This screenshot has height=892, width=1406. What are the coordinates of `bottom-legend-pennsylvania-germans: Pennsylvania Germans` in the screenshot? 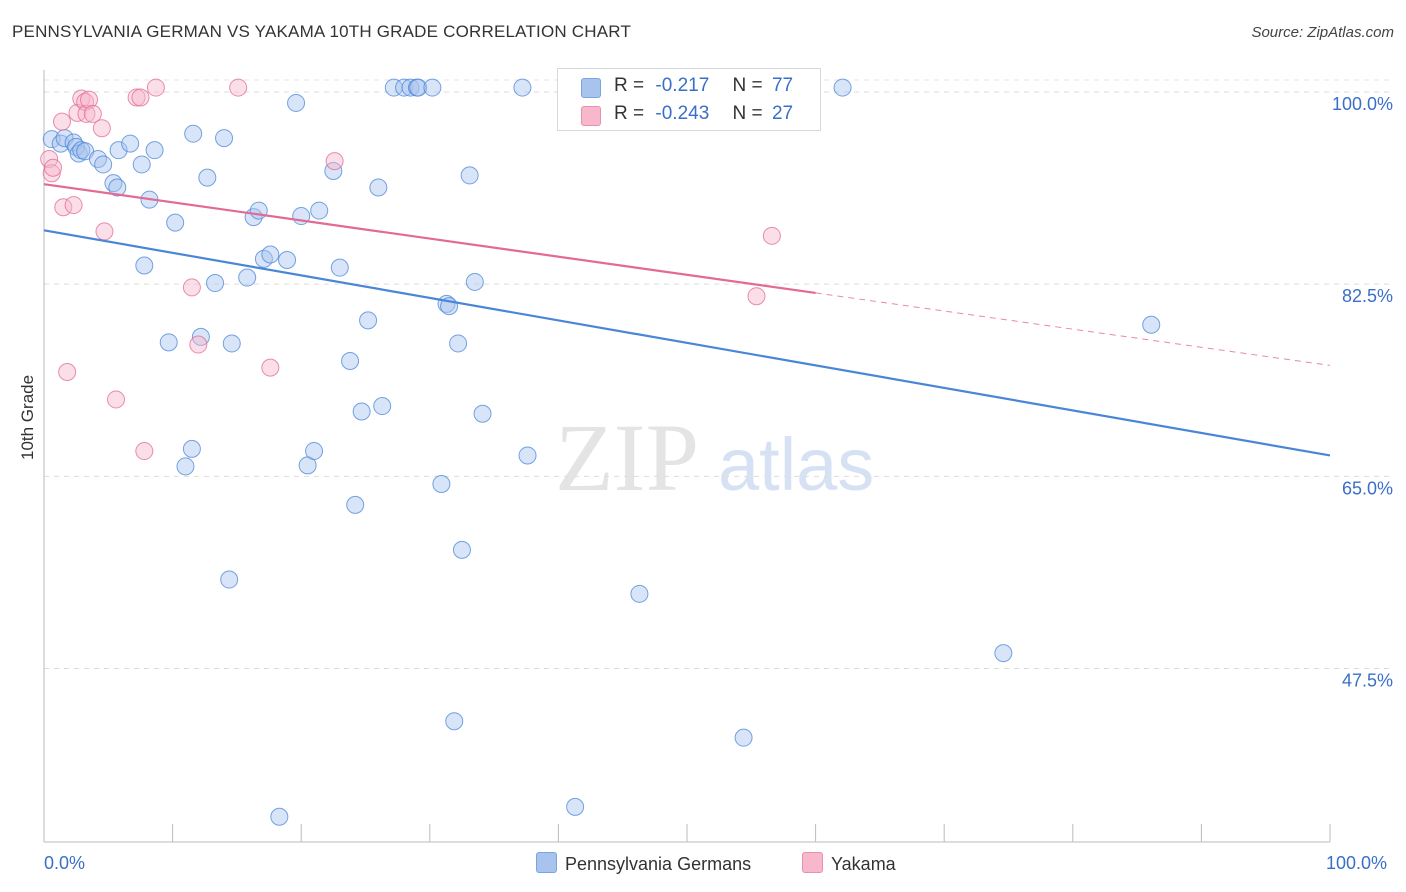 It's located at (643, 863).